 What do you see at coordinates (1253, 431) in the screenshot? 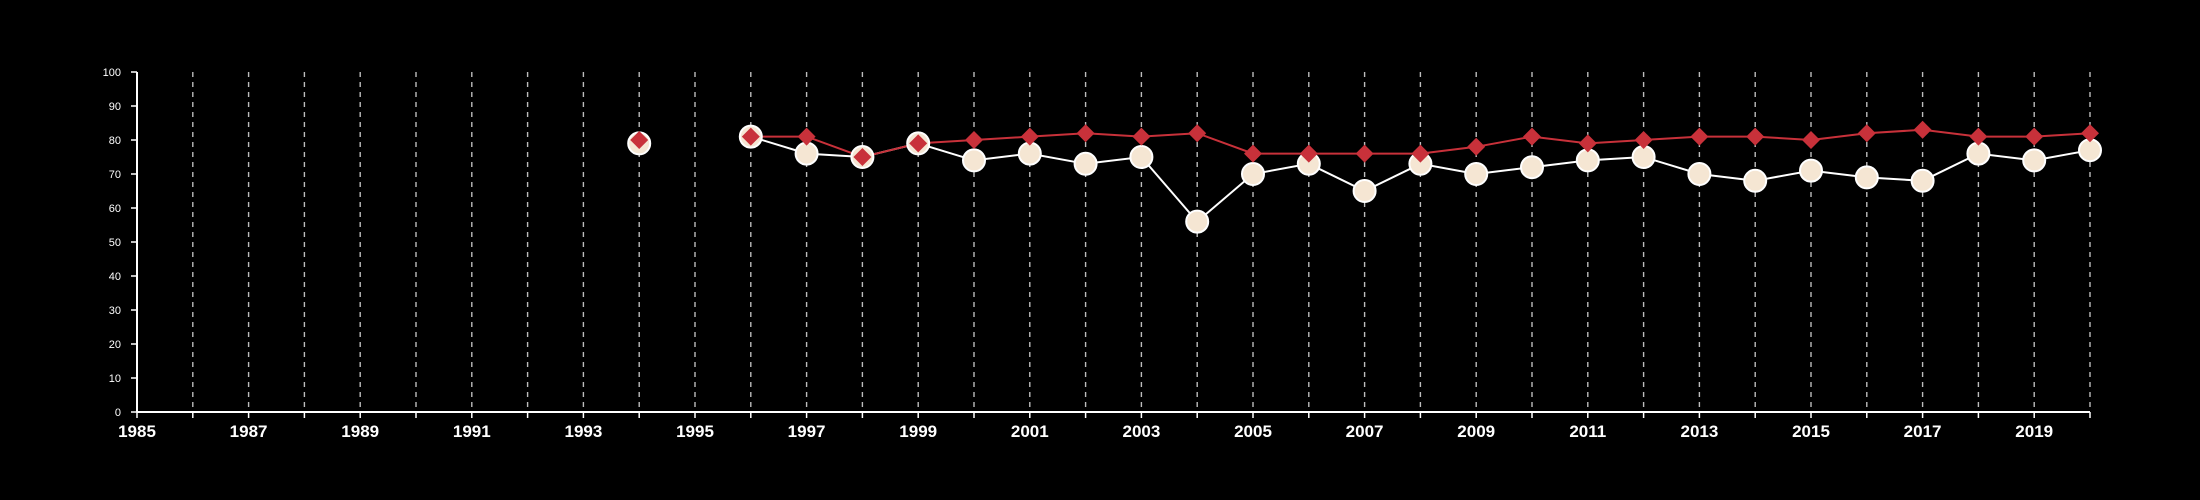
I see `x-tick-label: 2005` at bounding box center [1253, 431].